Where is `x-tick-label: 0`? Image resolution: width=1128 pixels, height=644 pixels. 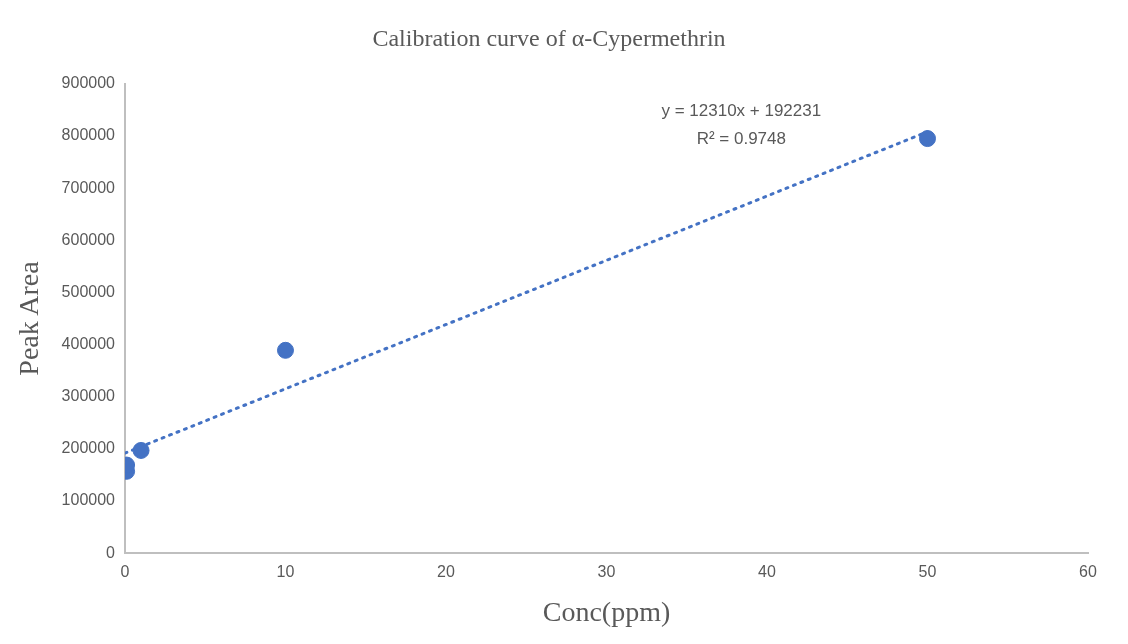
x-tick-label: 0 is located at coordinates (125, 572).